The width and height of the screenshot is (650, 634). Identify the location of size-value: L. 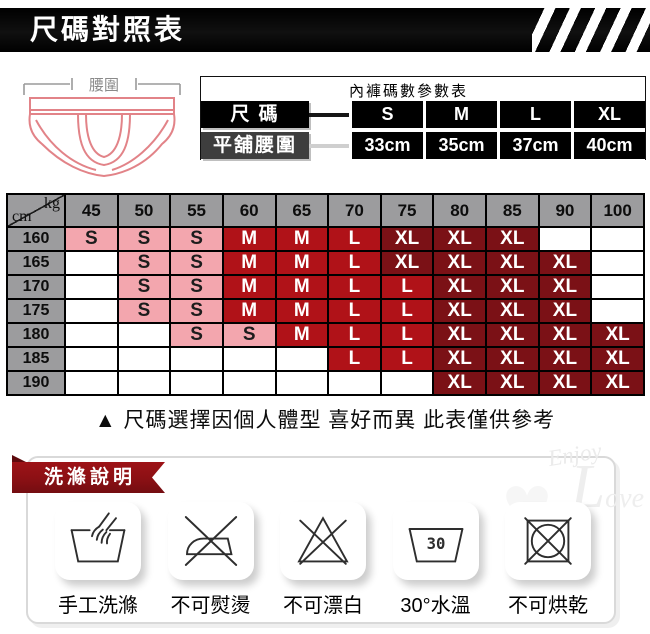
(535, 114).